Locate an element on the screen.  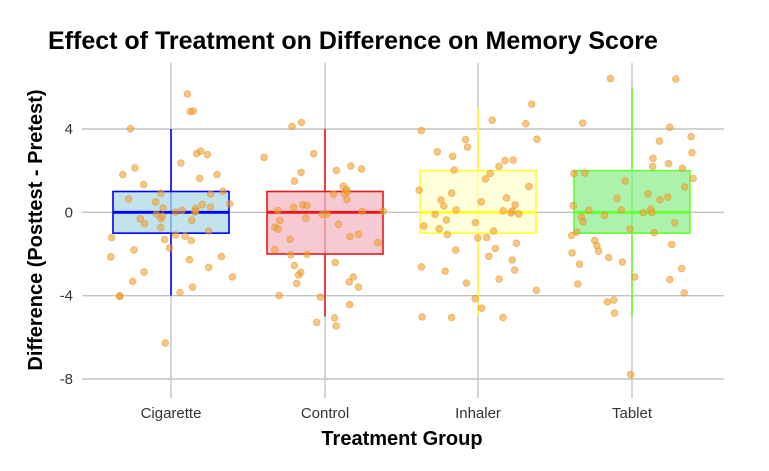
x-tick-label: Inhaler is located at coordinates (478, 413).